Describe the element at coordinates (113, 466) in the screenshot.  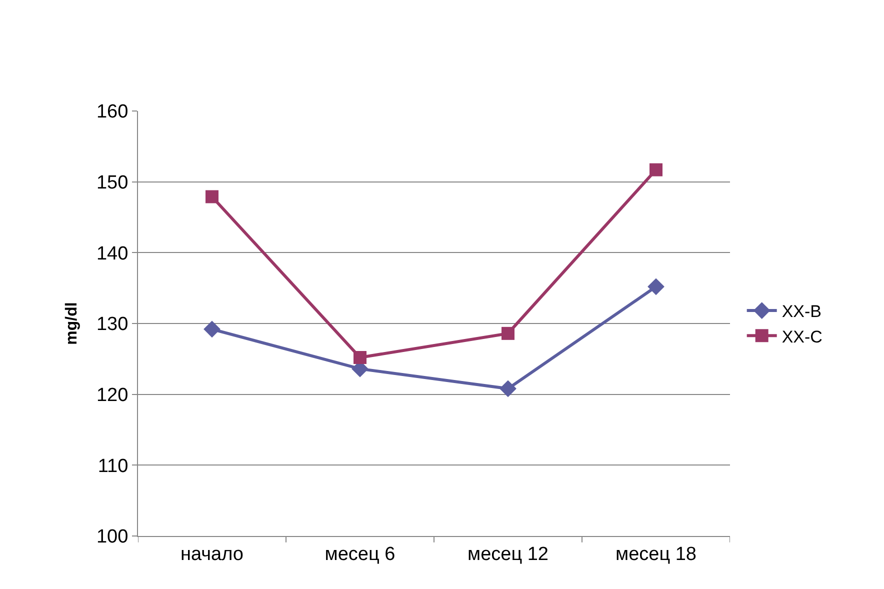
I see `y-tick-label: 110` at that location.